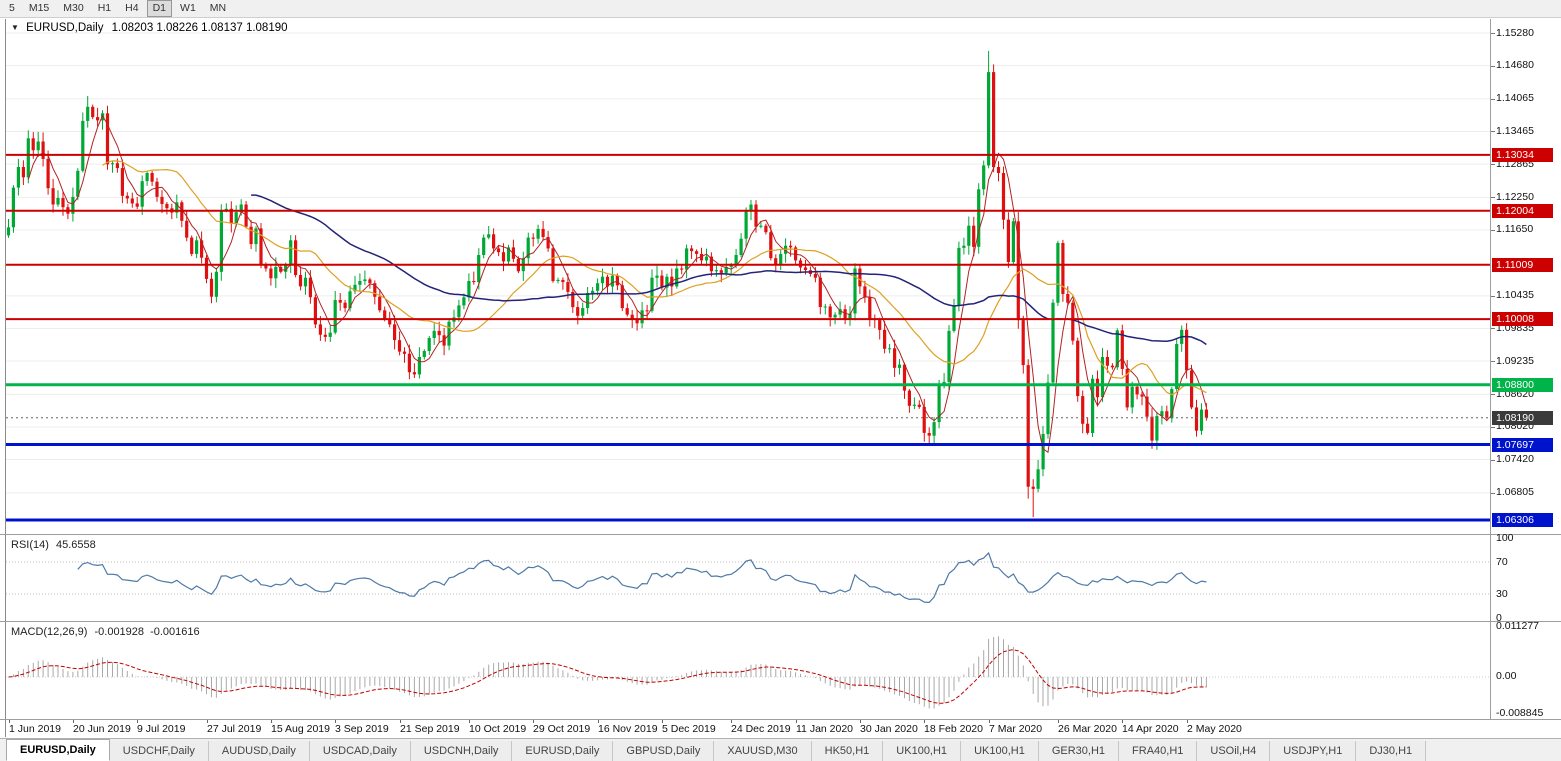 The height and width of the screenshot is (761, 1561). What do you see at coordinates (1522, 445) in the screenshot?
I see `price-level-label: 1.07697` at bounding box center [1522, 445].